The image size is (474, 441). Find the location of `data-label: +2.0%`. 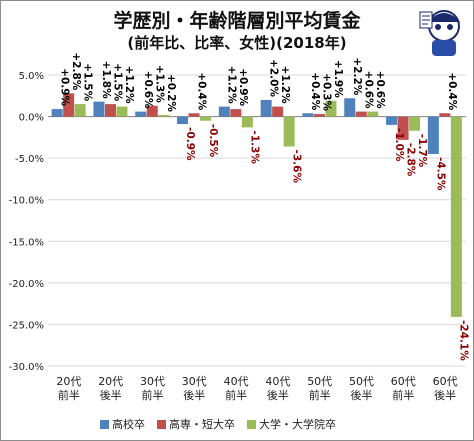

data-label: +2.0% is located at coordinates (273, 78).